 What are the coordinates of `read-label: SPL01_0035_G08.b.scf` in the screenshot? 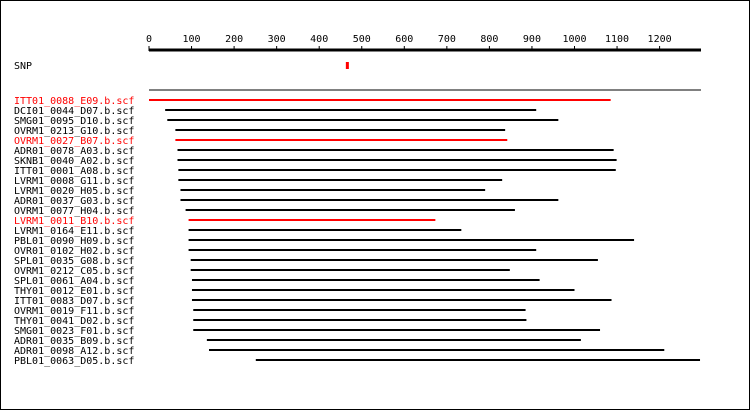 It's located at (74, 261).